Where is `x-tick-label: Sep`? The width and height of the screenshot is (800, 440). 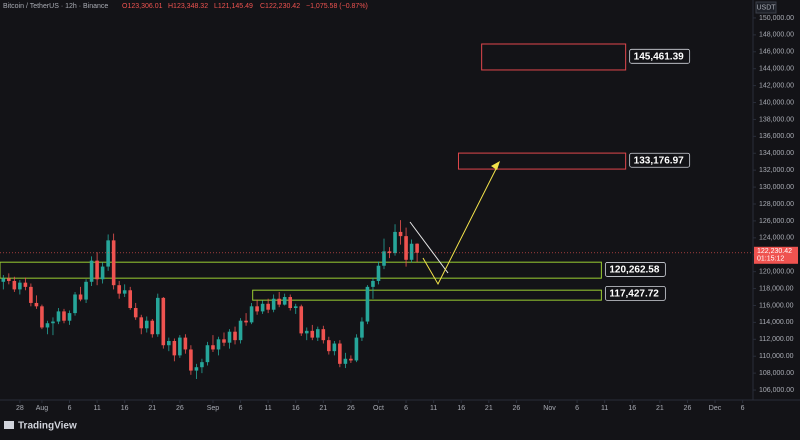 x-tick-label: Sep is located at coordinates (213, 408).